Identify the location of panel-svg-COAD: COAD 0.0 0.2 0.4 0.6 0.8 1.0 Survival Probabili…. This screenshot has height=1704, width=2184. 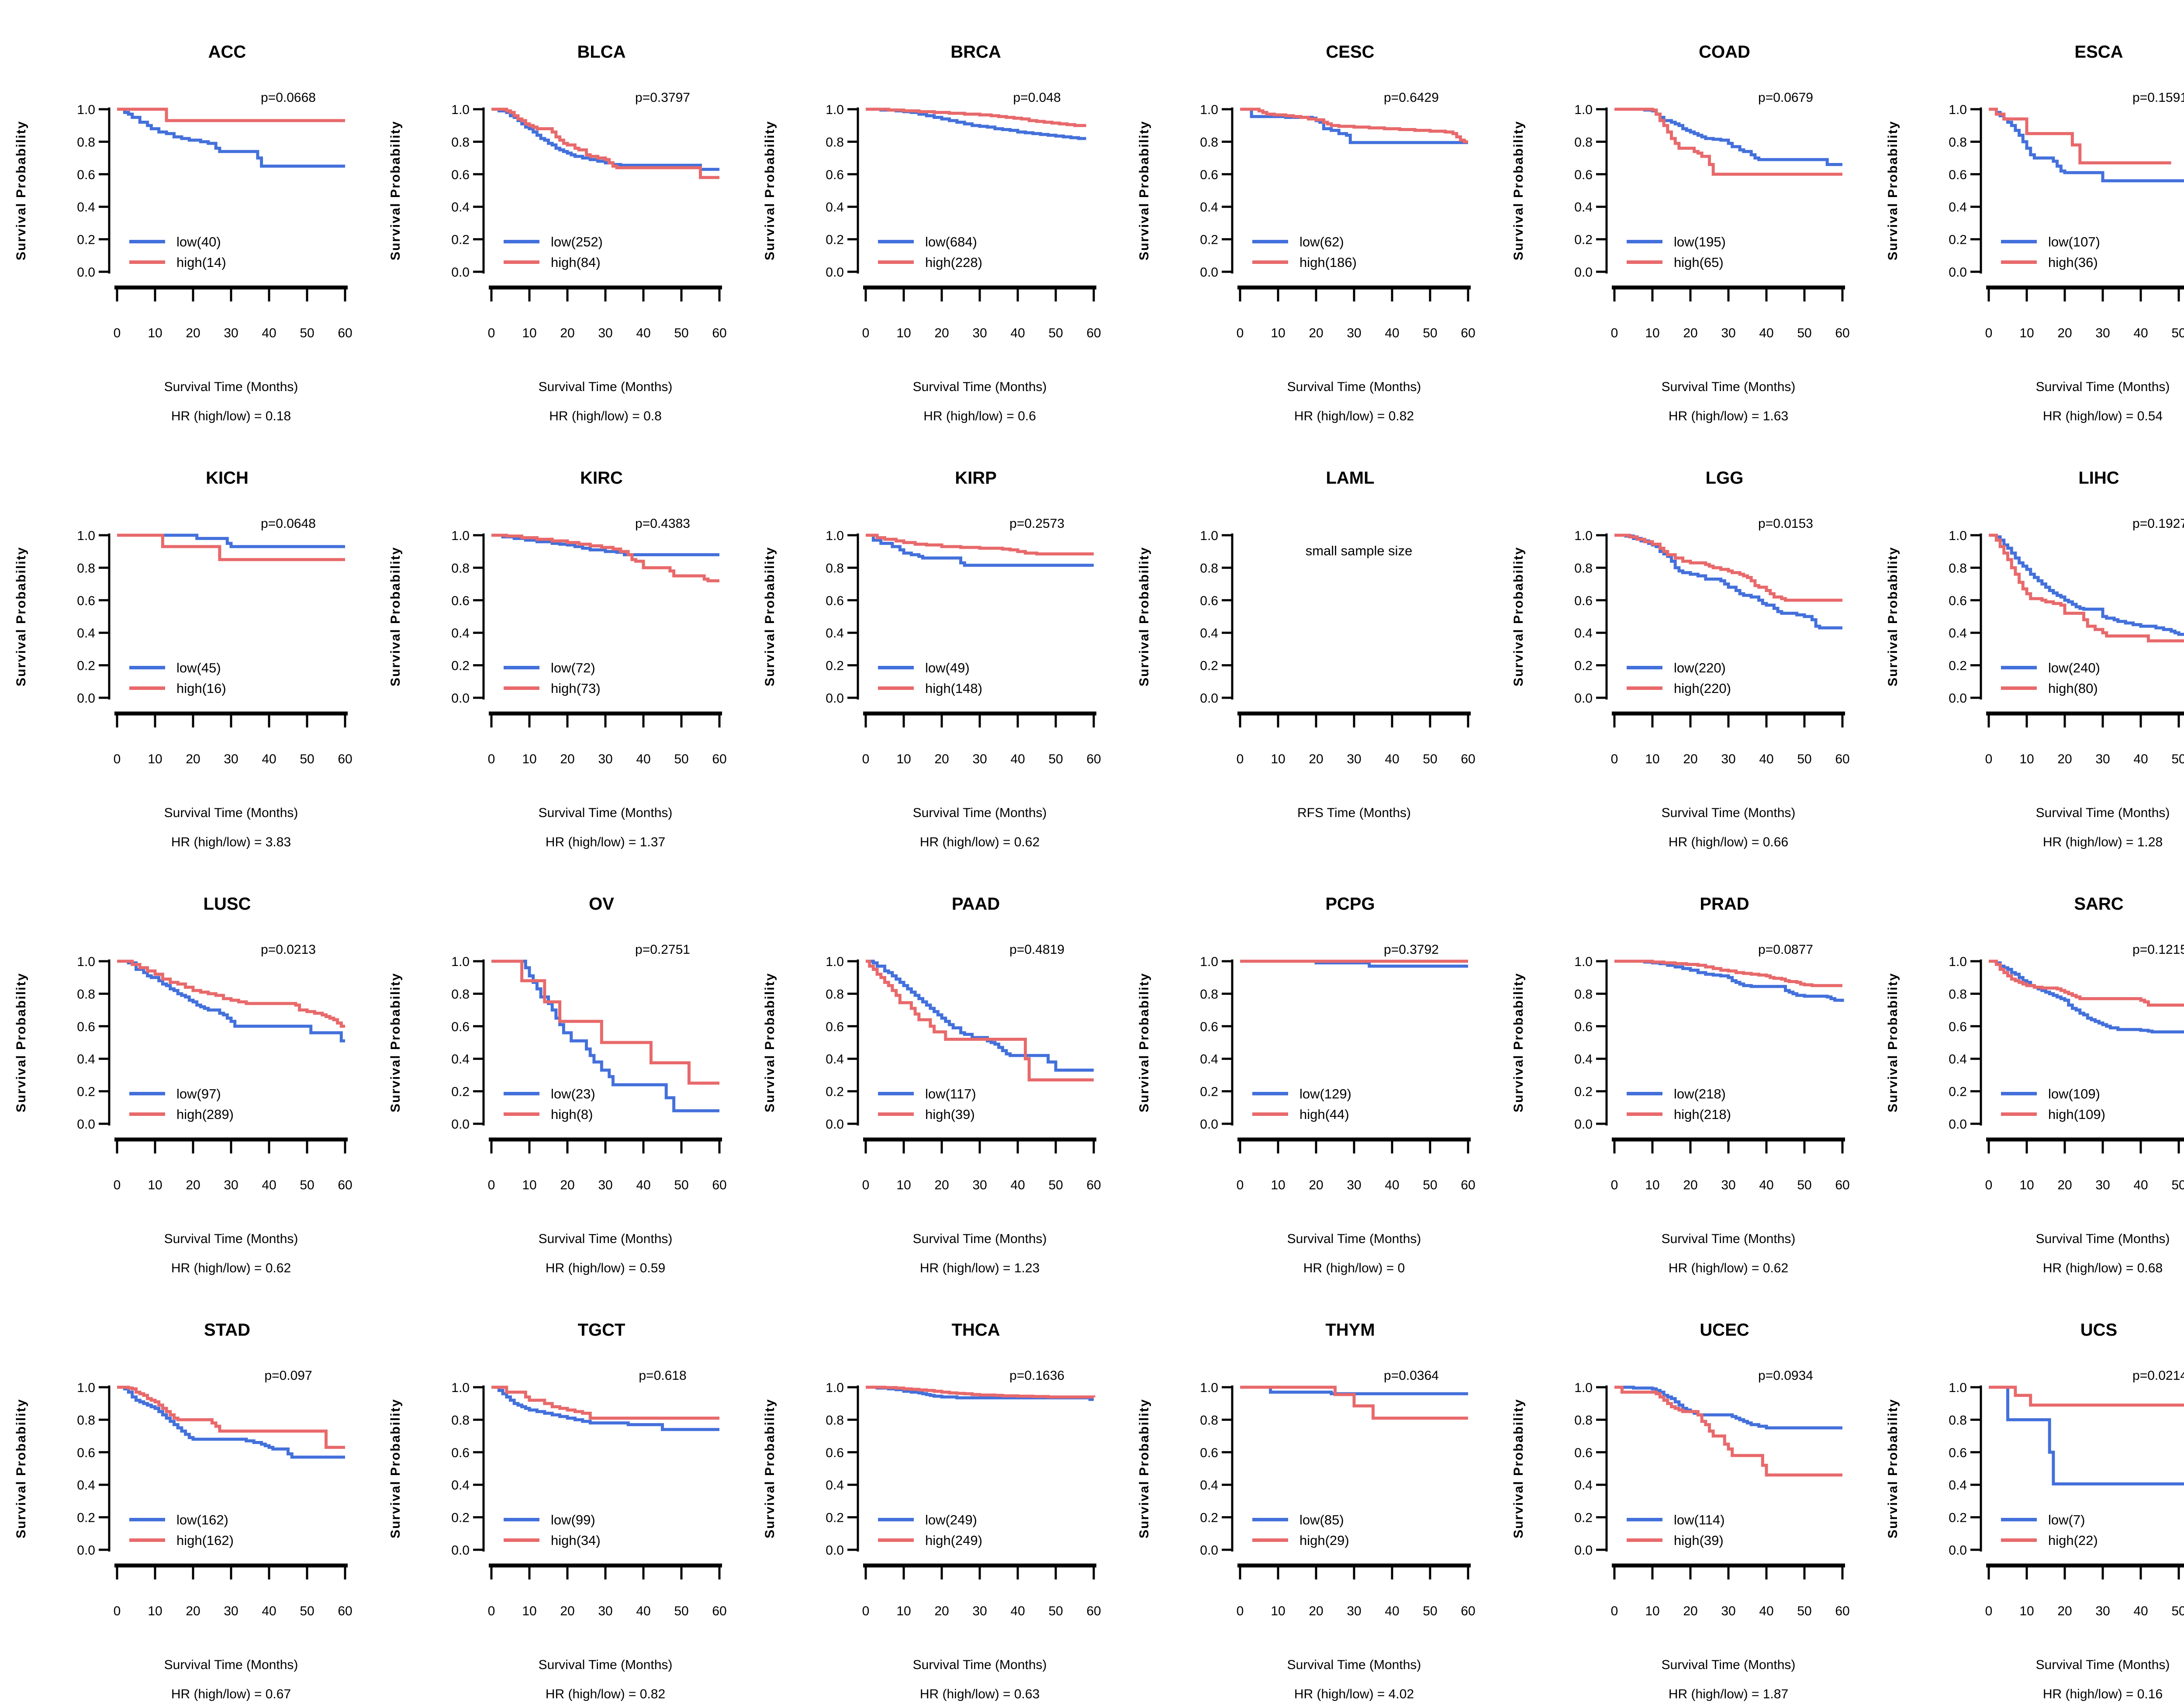
(1680, 232).